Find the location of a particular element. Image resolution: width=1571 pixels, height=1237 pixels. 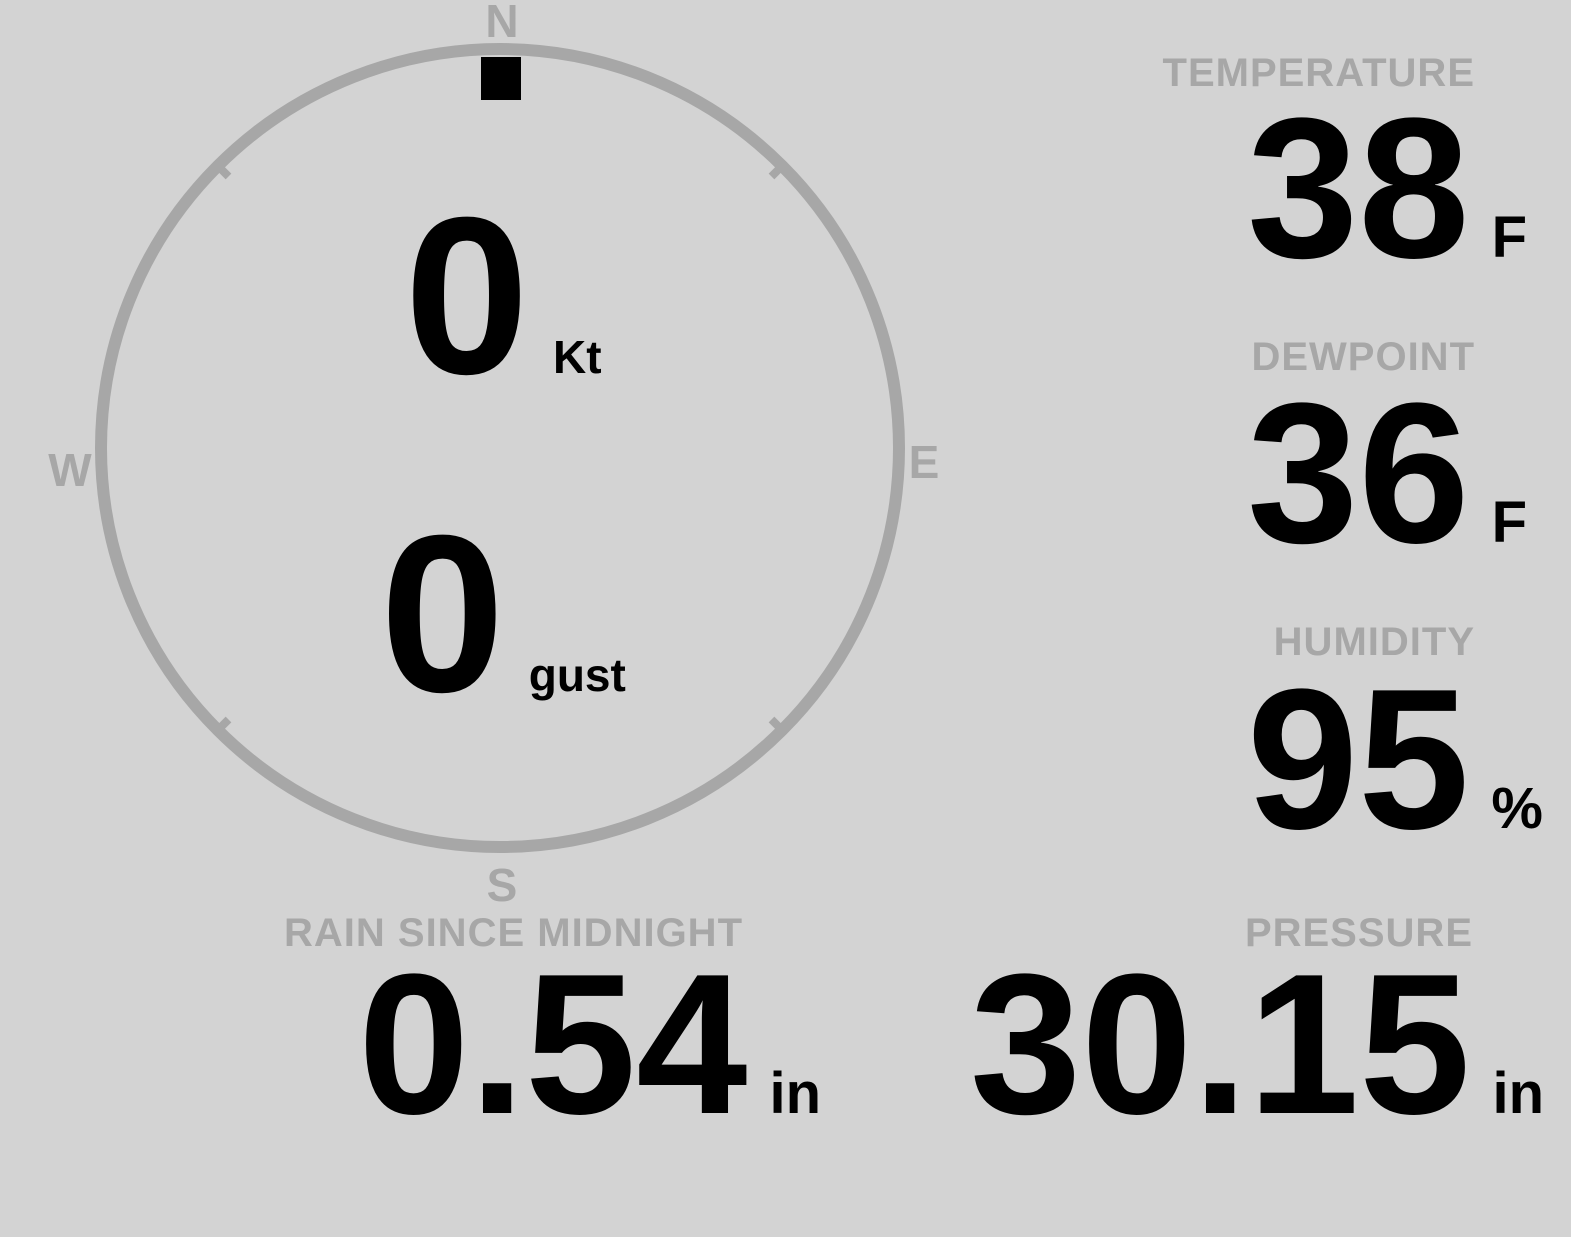

wind-gust-value: 0 is located at coordinates (442, 614).